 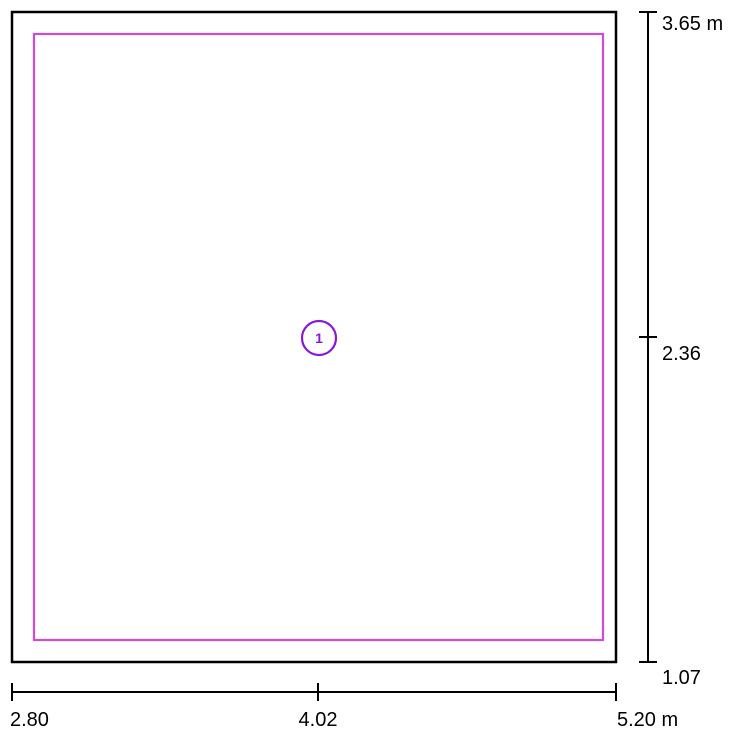 I want to click on x-tick-label-left: 2.80, so click(x=29, y=720).